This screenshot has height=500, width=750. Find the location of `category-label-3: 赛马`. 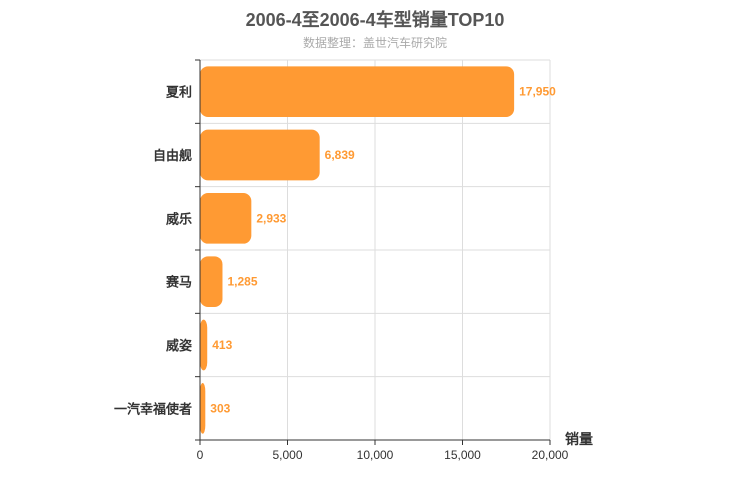

category-label-3: 赛马 is located at coordinates (178, 282).